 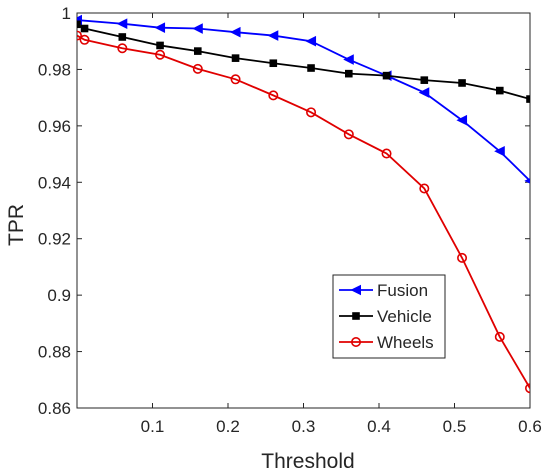 I want to click on legend-marker-wheels, so click(x=355, y=341).